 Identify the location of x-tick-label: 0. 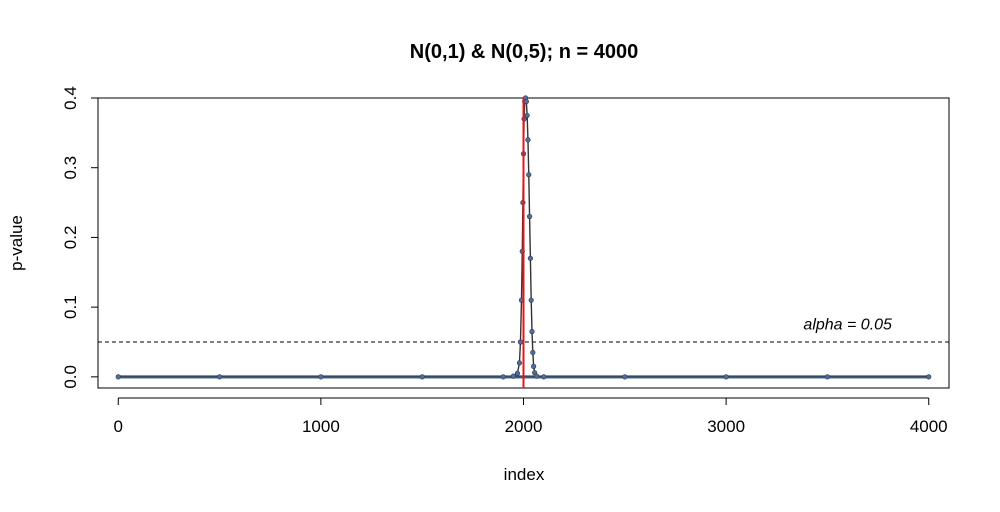
(118, 426).